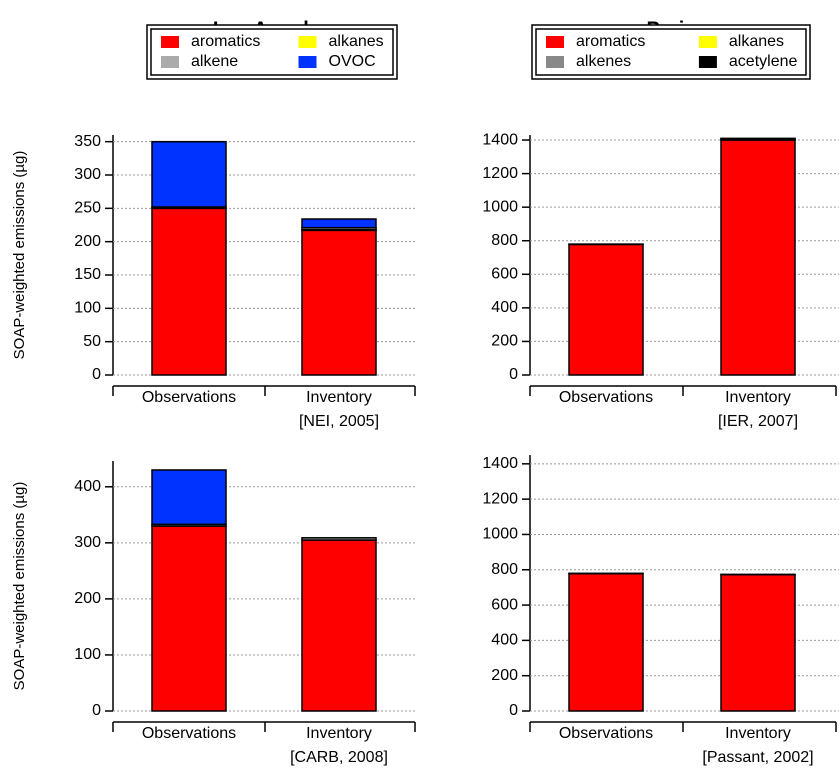 This screenshot has height=772, width=839. What do you see at coordinates (87, 208) in the screenshot?
I see `y-tick-label: 250` at bounding box center [87, 208].